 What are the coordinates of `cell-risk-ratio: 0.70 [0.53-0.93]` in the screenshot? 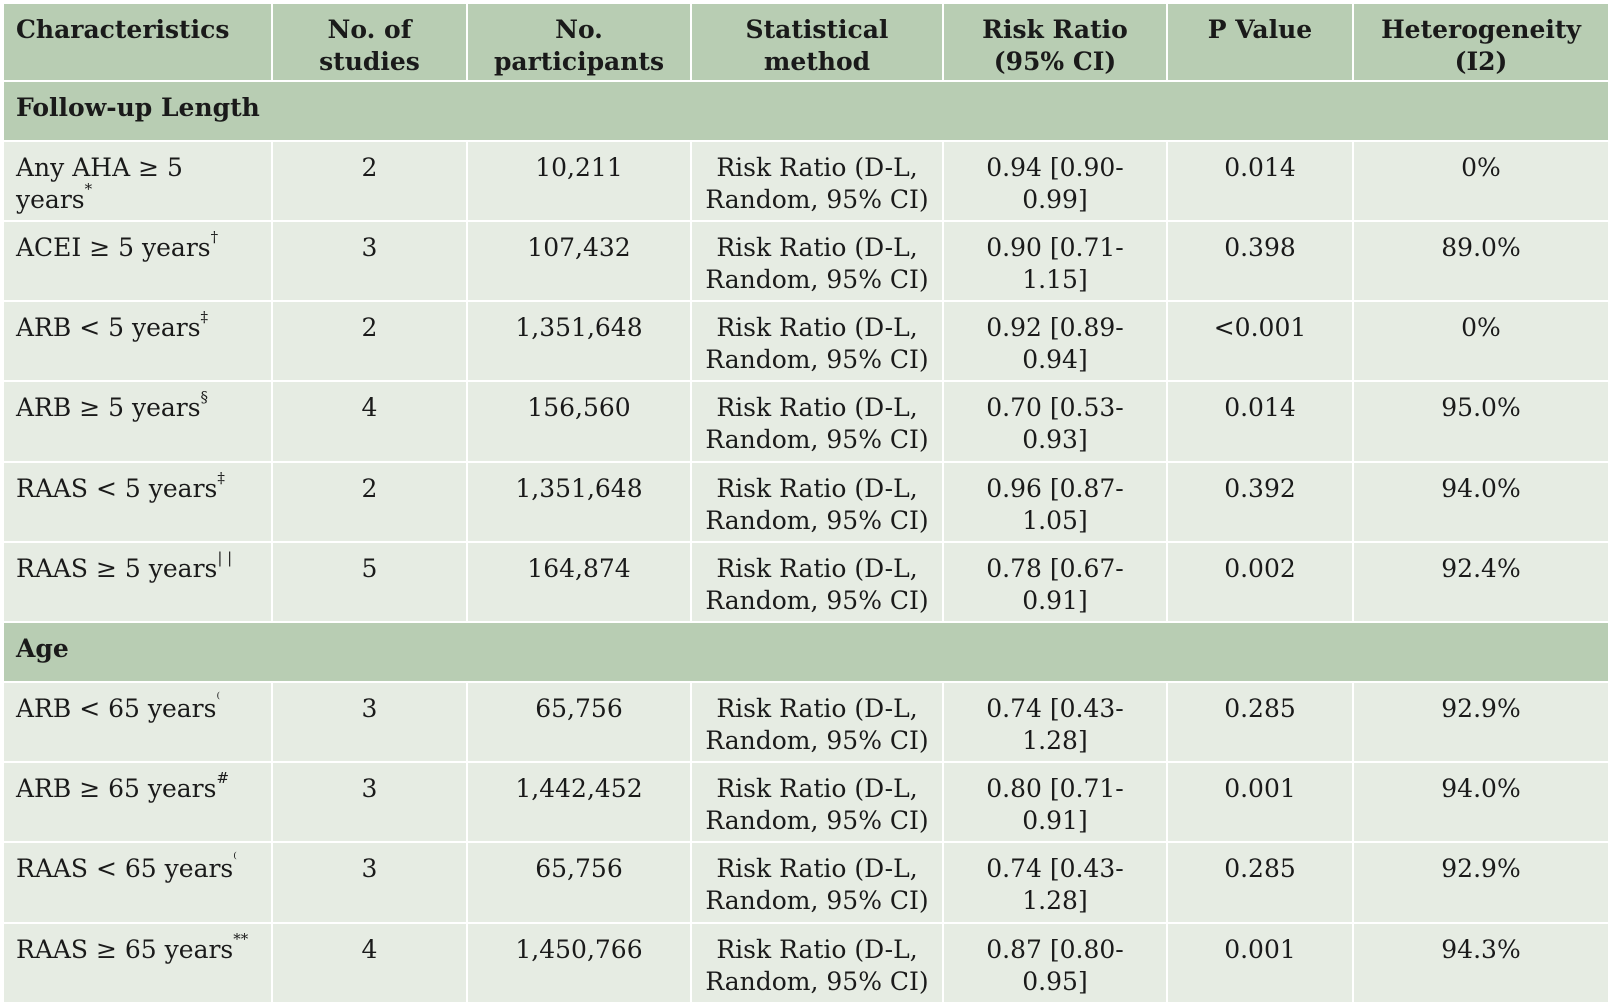 It's located at (1055, 421).